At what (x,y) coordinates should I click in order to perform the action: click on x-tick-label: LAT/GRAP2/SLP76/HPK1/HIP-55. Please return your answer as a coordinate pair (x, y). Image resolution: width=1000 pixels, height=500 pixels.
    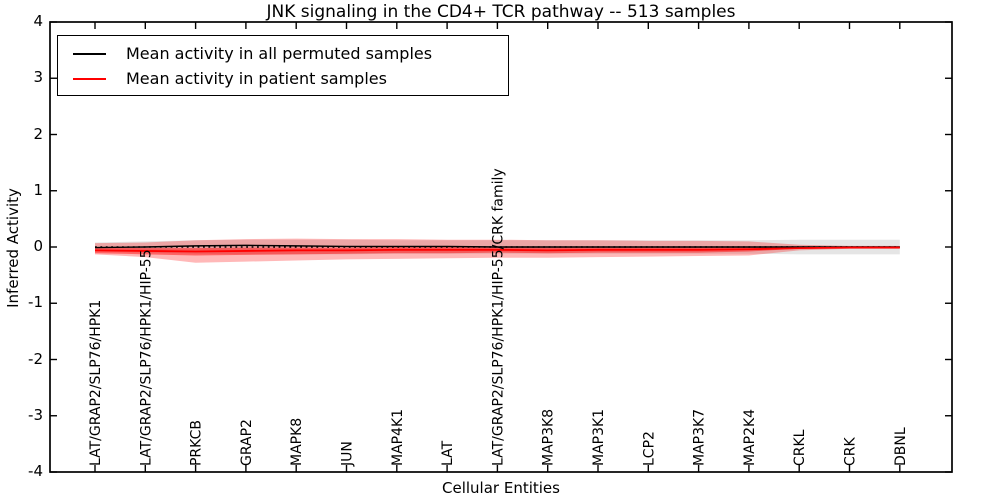
    Looking at the image, I should click on (146, 357).